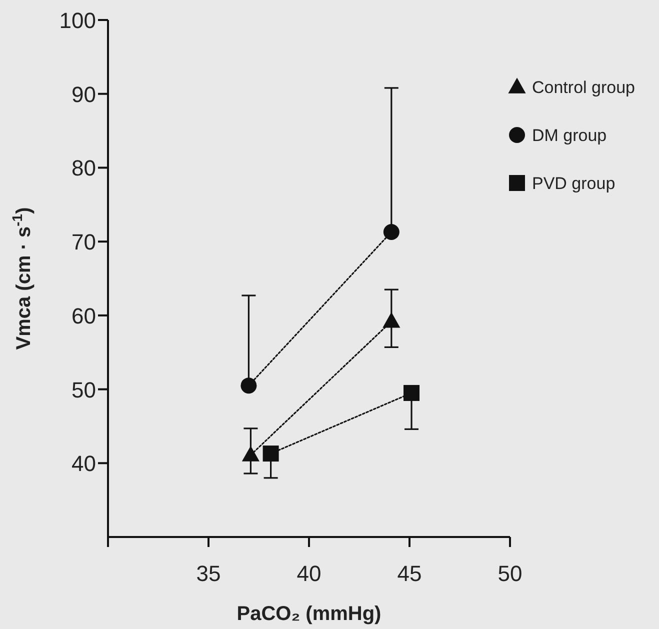 The height and width of the screenshot is (629, 659). What do you see at coordinates (584, 87) in the screenshot?
I see `legend-label: Control group` at bounding box center [584, 87].